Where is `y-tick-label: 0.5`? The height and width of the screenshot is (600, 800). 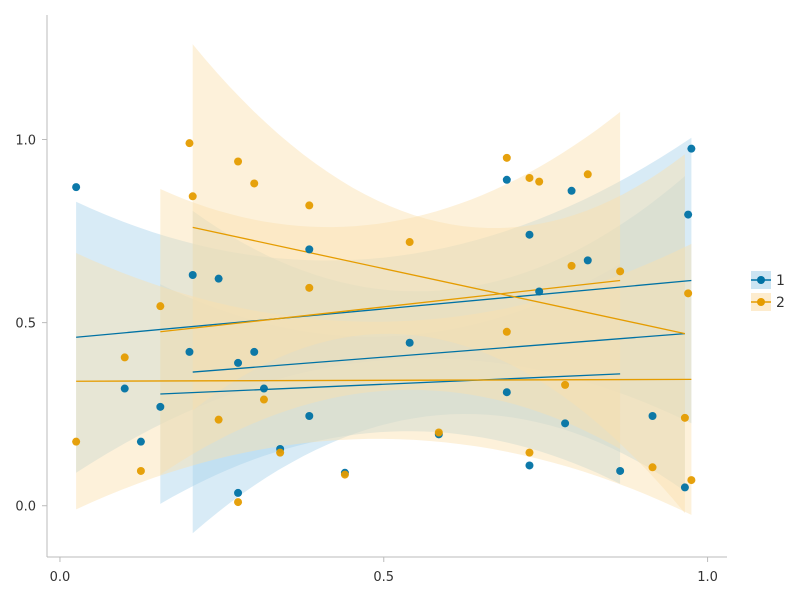
y-tick-label: 0.5 is located at coordinates (25, 324).